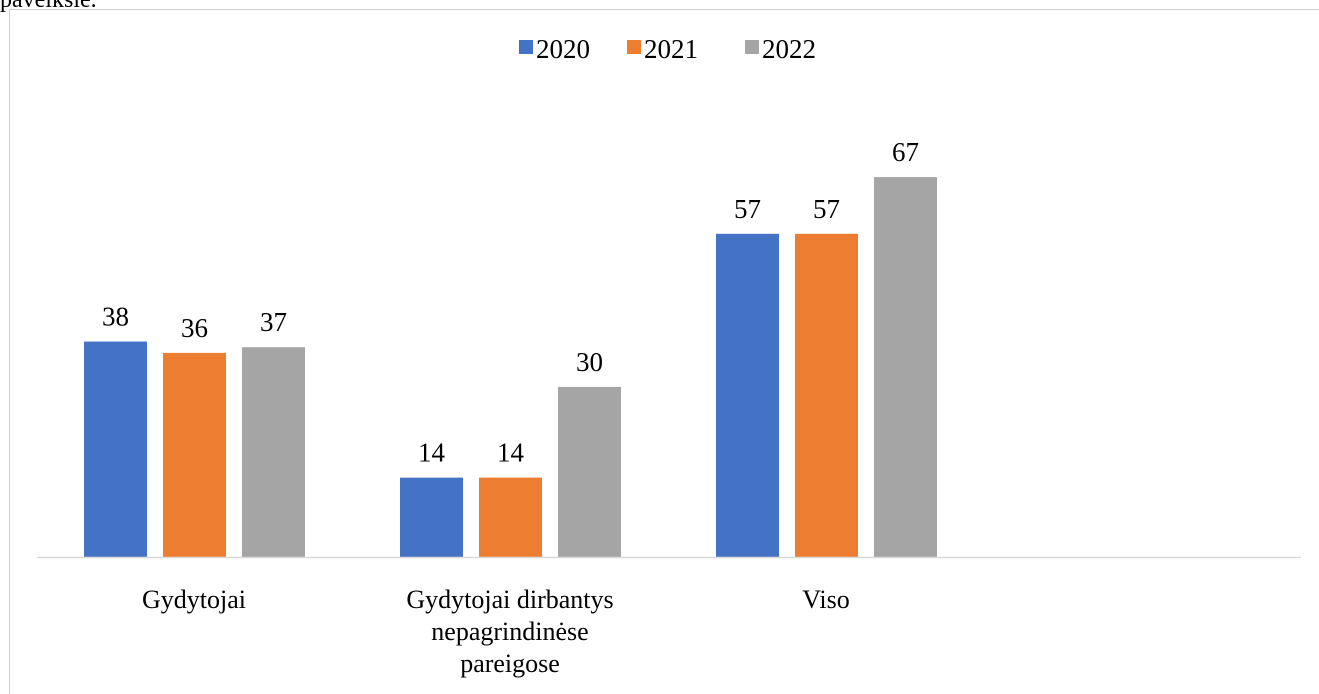  What do you see at coordinates (509, 599) in the screenshot?
I see `x-tick-label-1-0: Gydytojai dirbantys` at bounding box center [509, 599].